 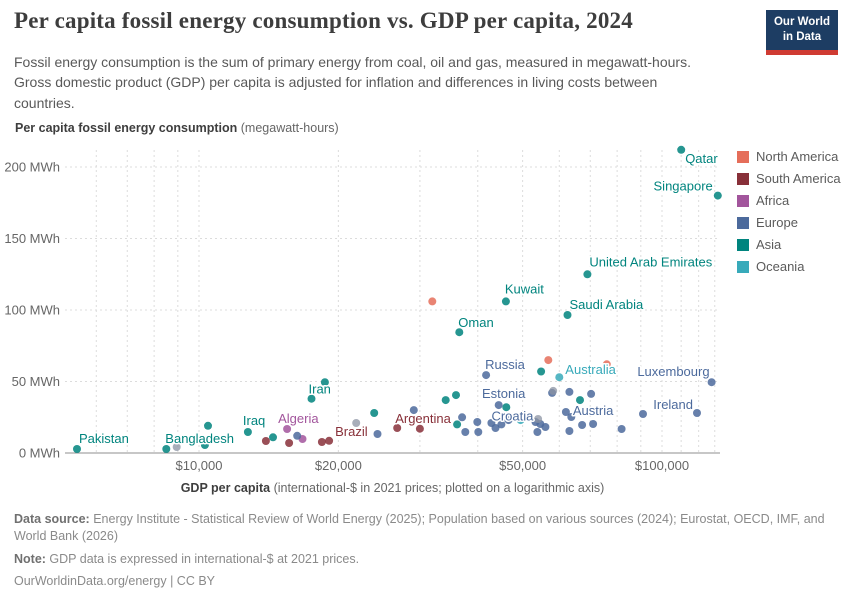 What do you see at coordinates (166, 449) in the screenshot?
I see `data-point-bangladesh` at bounding box center [166, 449].